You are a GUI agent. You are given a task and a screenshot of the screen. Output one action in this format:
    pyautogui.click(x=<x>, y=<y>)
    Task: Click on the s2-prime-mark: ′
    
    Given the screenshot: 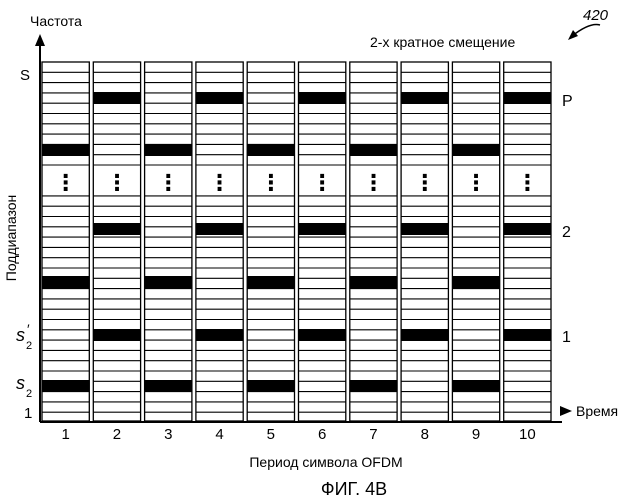 What is the action you would take?
    pyautogui.click(x=28, y=329)
    